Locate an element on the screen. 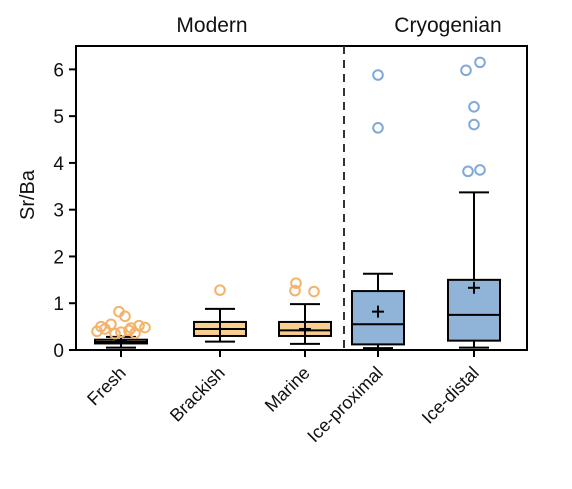 This screenshot has width=572, height=489. y-tick-label: 6 is located at coordinates (58, 70).